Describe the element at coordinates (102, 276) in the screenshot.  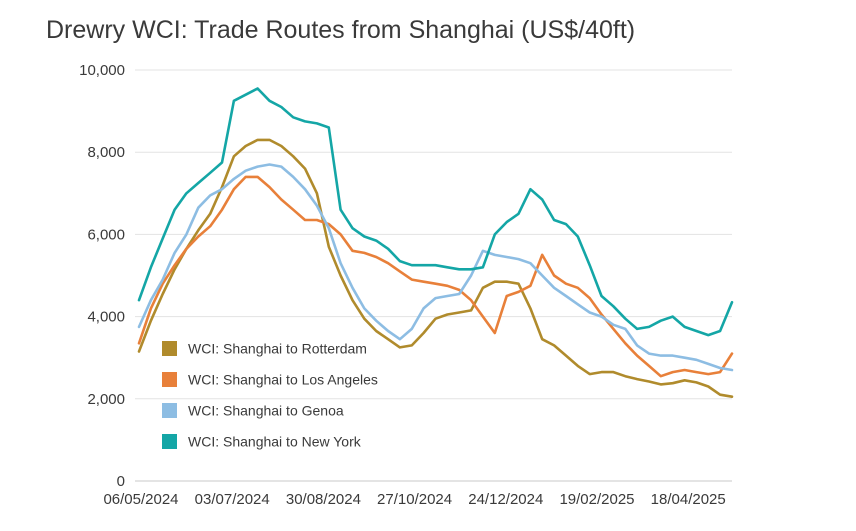
I see `y-axis-ticks: 0 2,000 4,000 6,000 8,000 10,000` at that location.